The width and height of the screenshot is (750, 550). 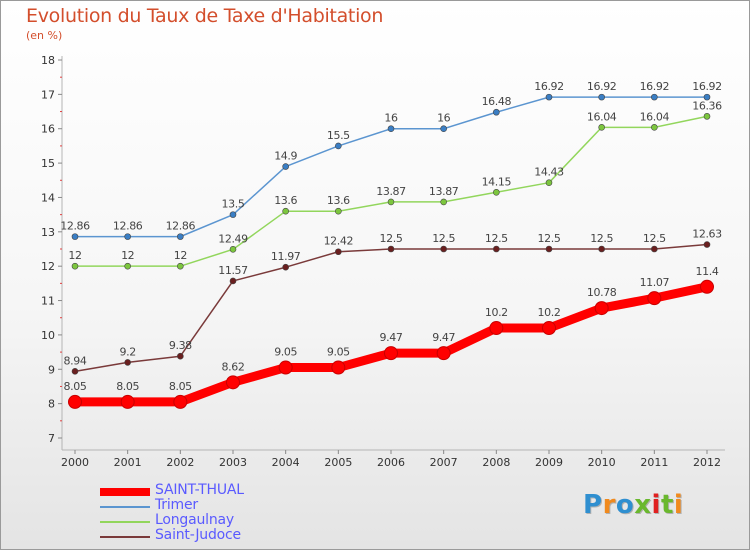 I want to click on data-label: 12.63, so click(x=707, y=234).